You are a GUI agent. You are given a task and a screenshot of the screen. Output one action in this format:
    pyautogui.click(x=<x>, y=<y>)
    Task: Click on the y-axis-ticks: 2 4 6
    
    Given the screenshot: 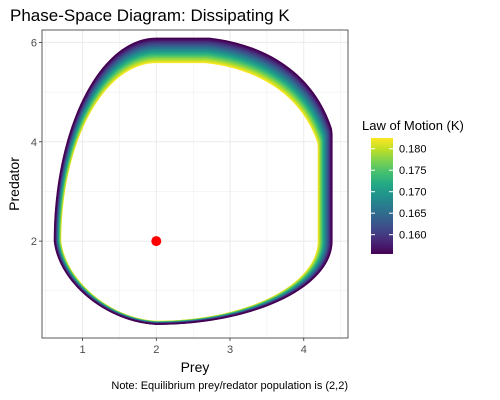 What is the action you would take?
    pyautogui.click(x=36, y=142)
    